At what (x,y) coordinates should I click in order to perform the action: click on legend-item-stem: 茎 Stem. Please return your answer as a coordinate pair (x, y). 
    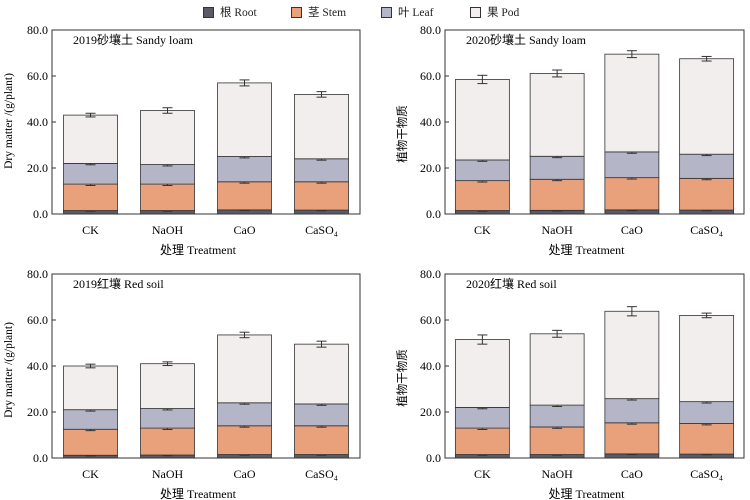
    Looking at the image, I should click on (318, 12).